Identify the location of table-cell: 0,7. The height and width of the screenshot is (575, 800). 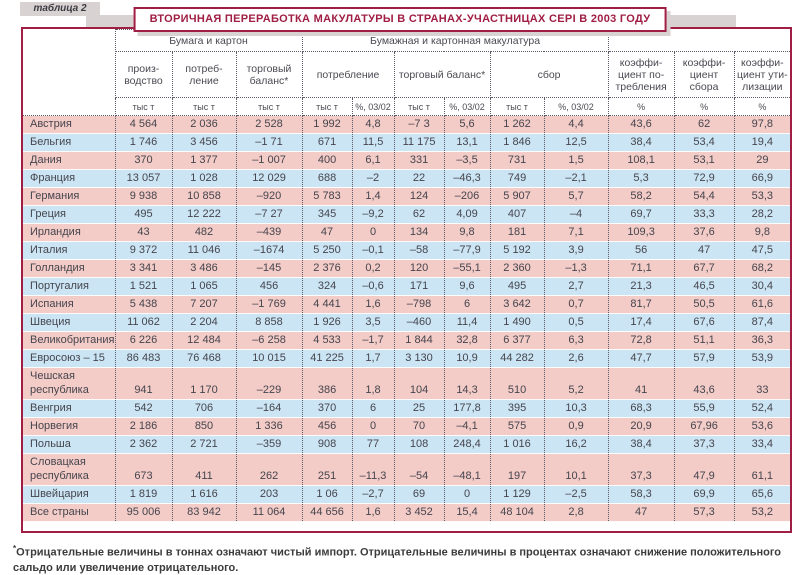
(576, 304).